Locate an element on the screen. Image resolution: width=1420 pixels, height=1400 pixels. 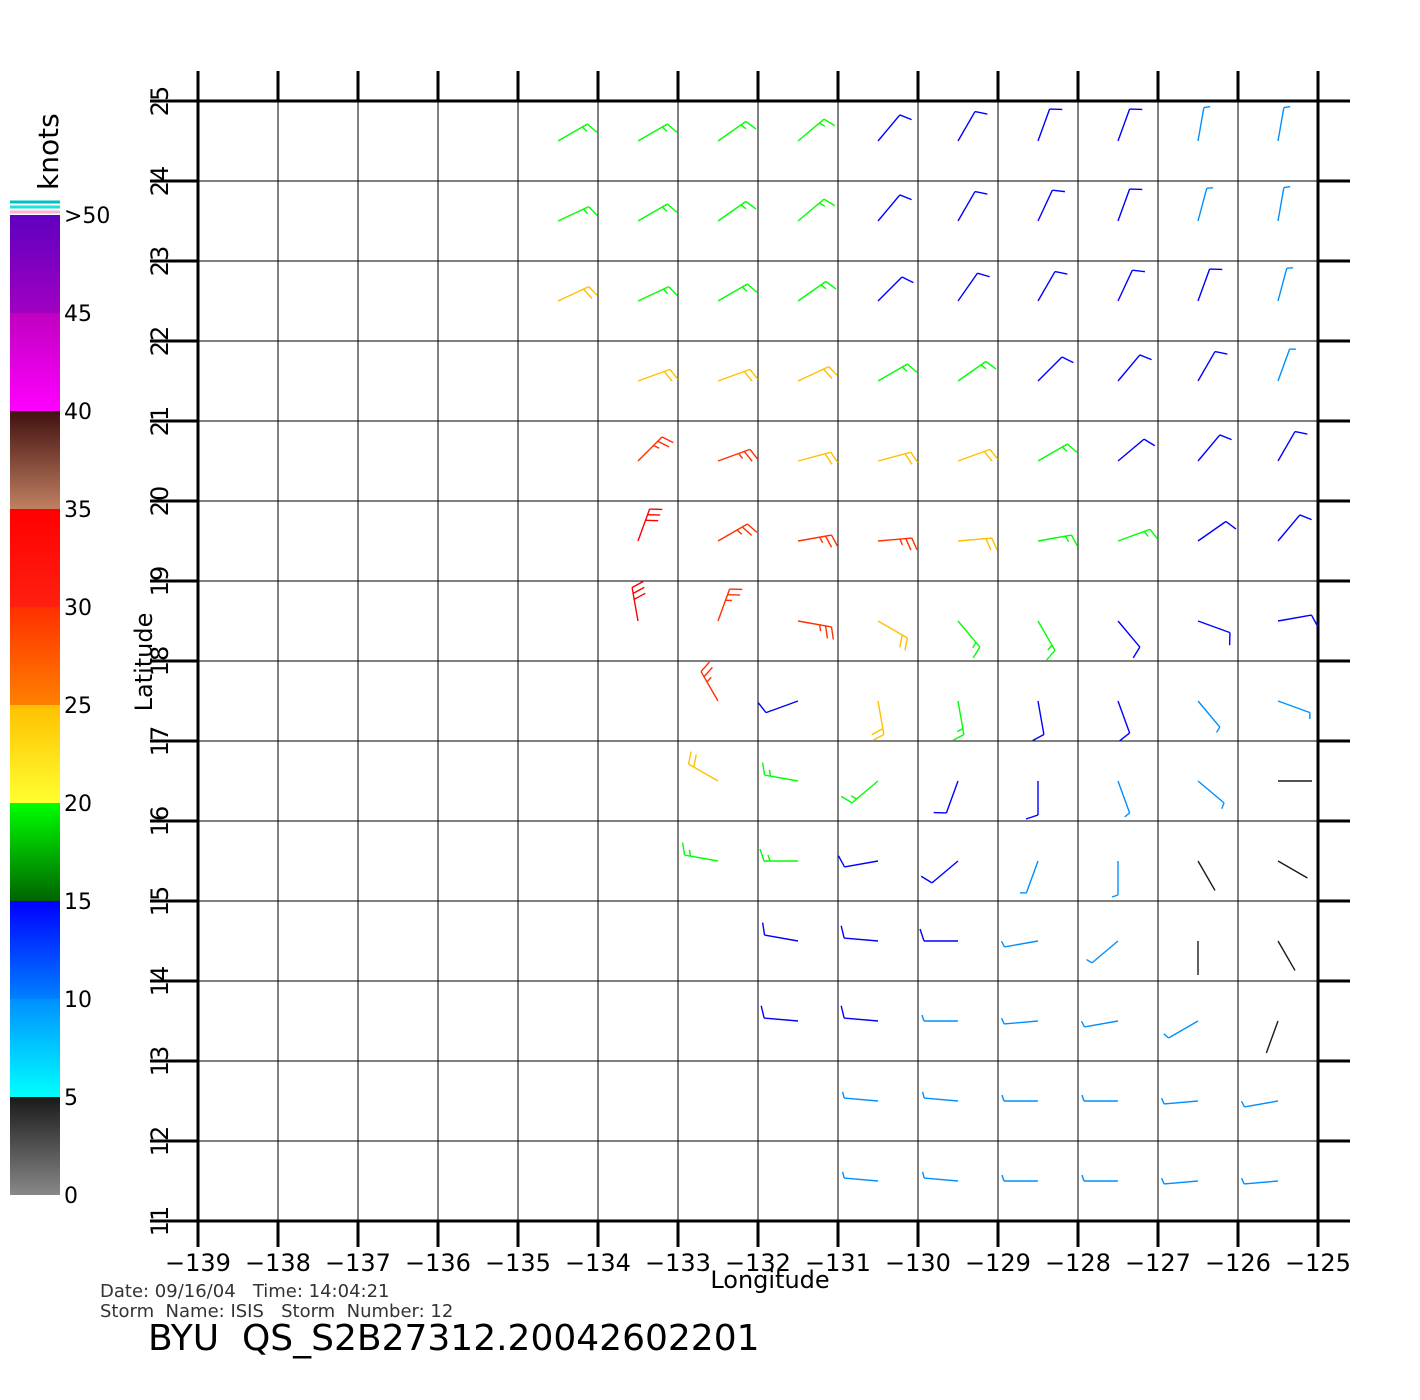
y-tick-label: 22 is located at coordinates (160, 341).